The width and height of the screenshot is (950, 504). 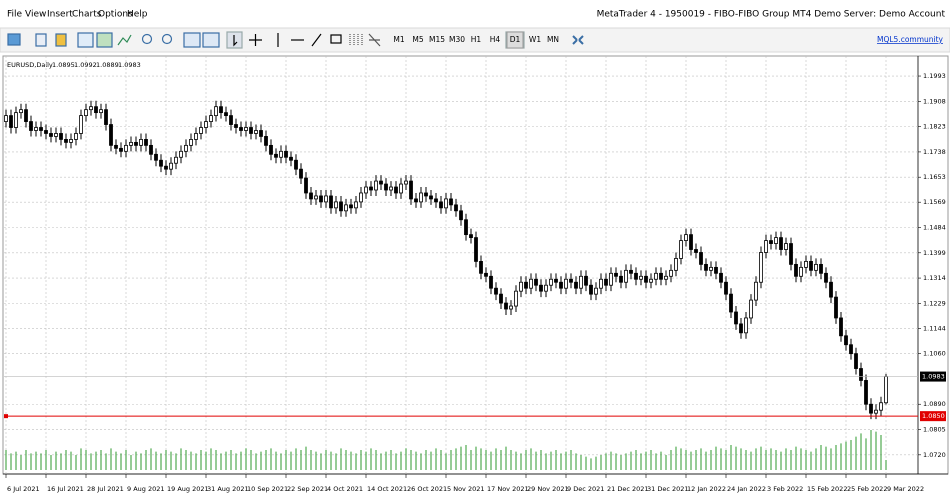 I want to click on menu-item: Options, so click(x=115, y=15).